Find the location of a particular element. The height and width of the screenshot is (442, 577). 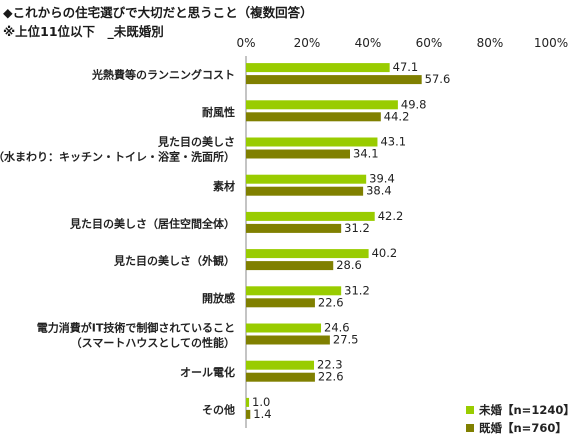

data-label: 57.6 is located at coordinates (438, 79).